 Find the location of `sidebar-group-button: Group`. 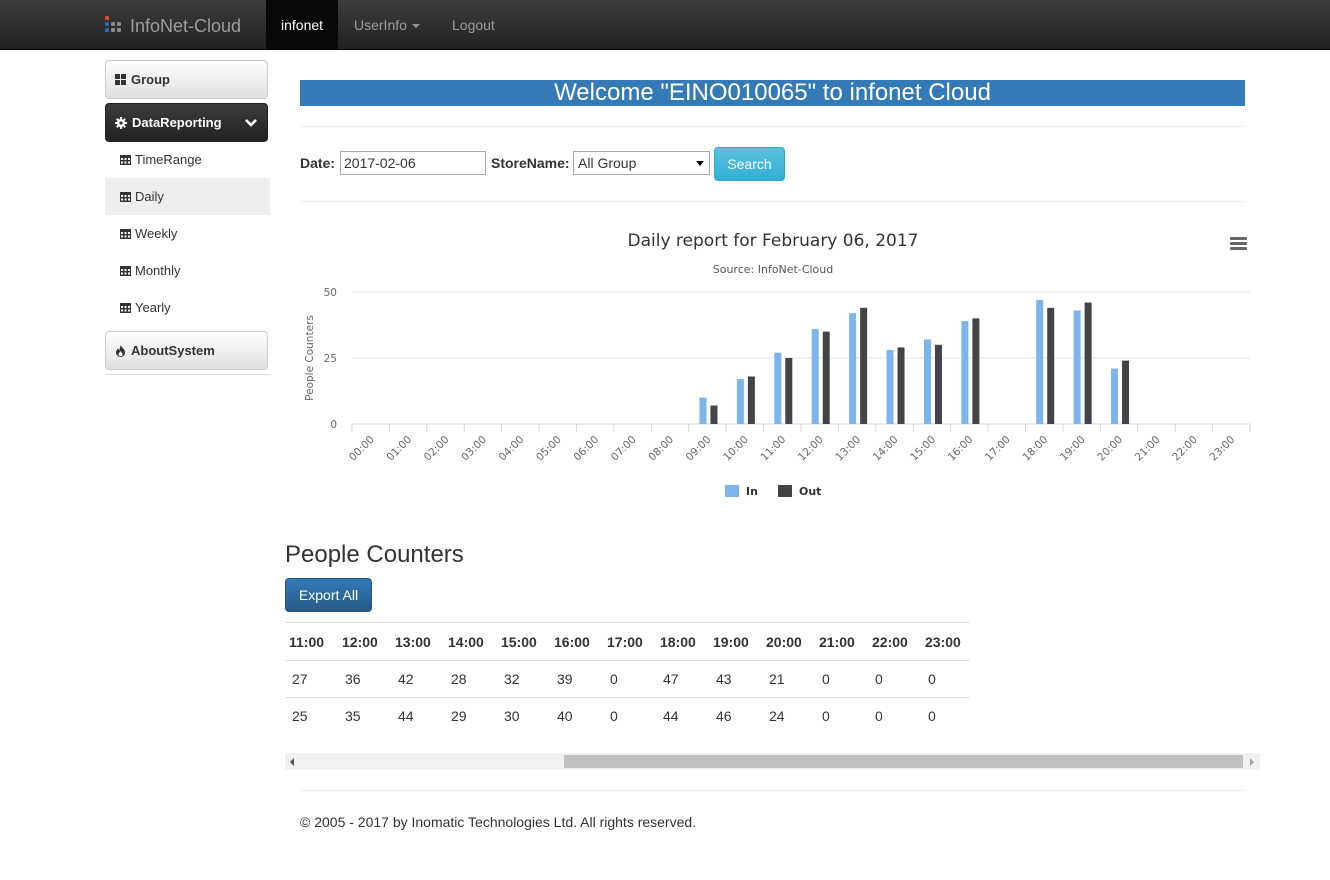

sidebar-group-button: Group is located at coordinates (186, 79).